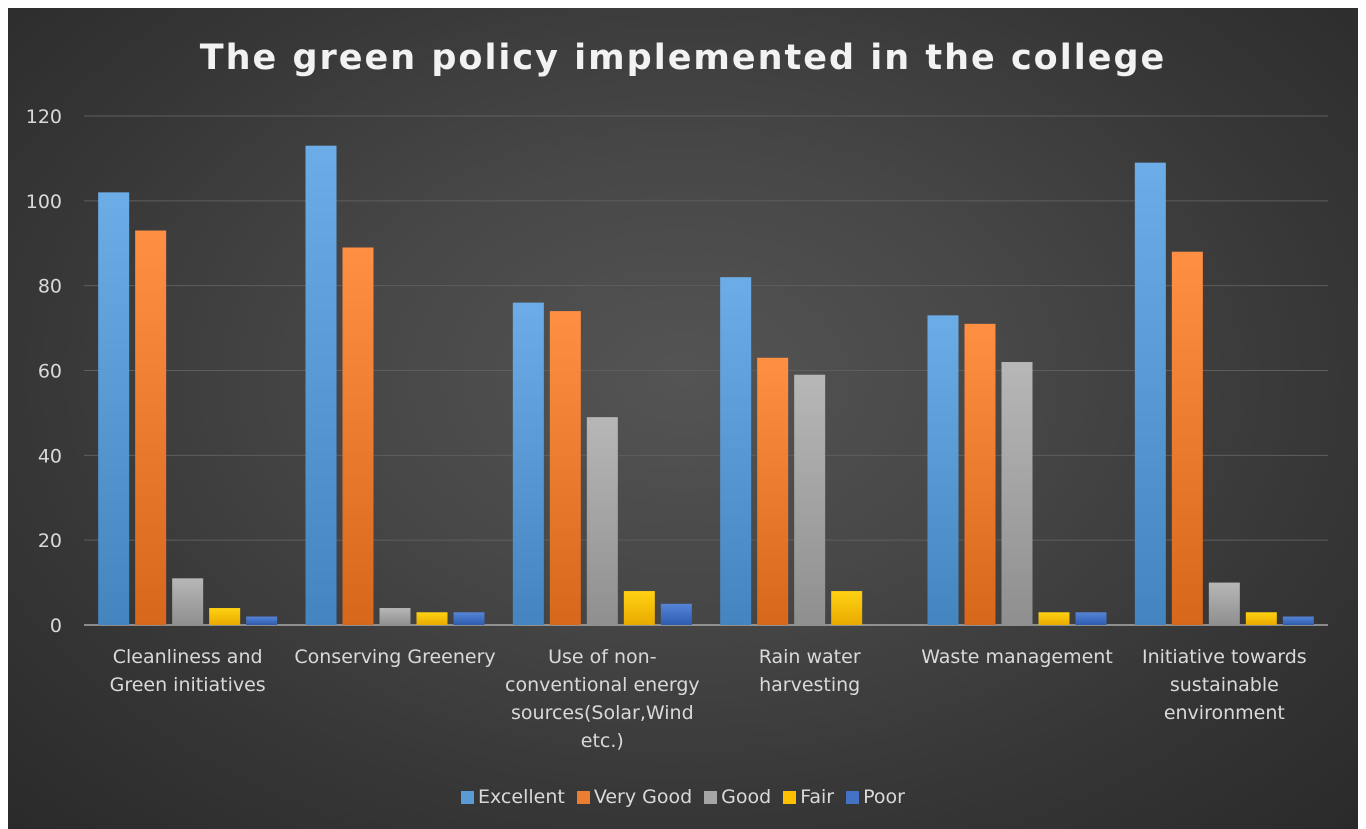  Describe the element at coordinates (817, 797) in the screenshot. I see `legend-label: Fair` at that location.